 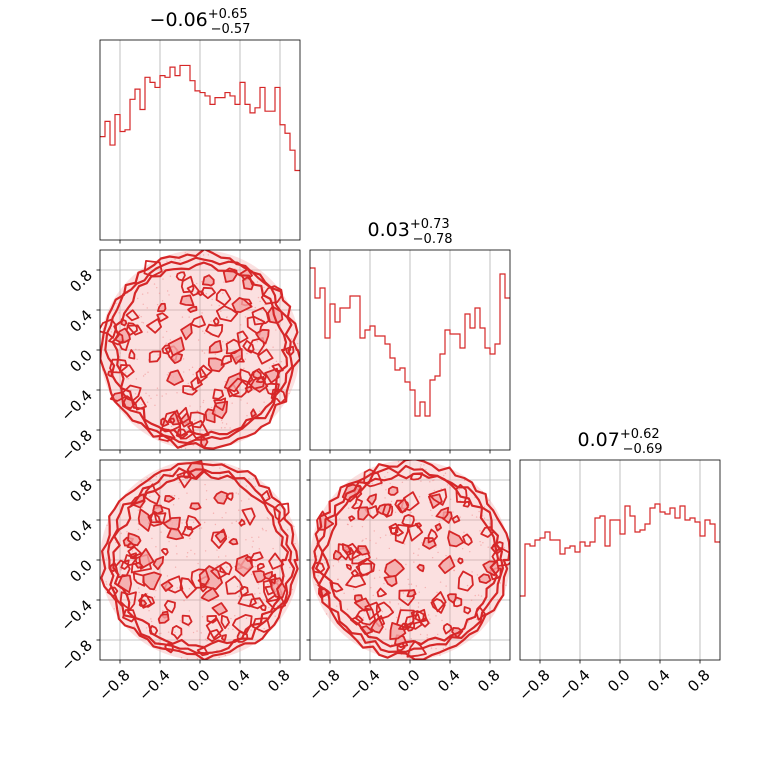 What do you see at coordinates (389, 230) in the screenshot?
I see `title-median: 0.03` at bounding box center [389, 230].